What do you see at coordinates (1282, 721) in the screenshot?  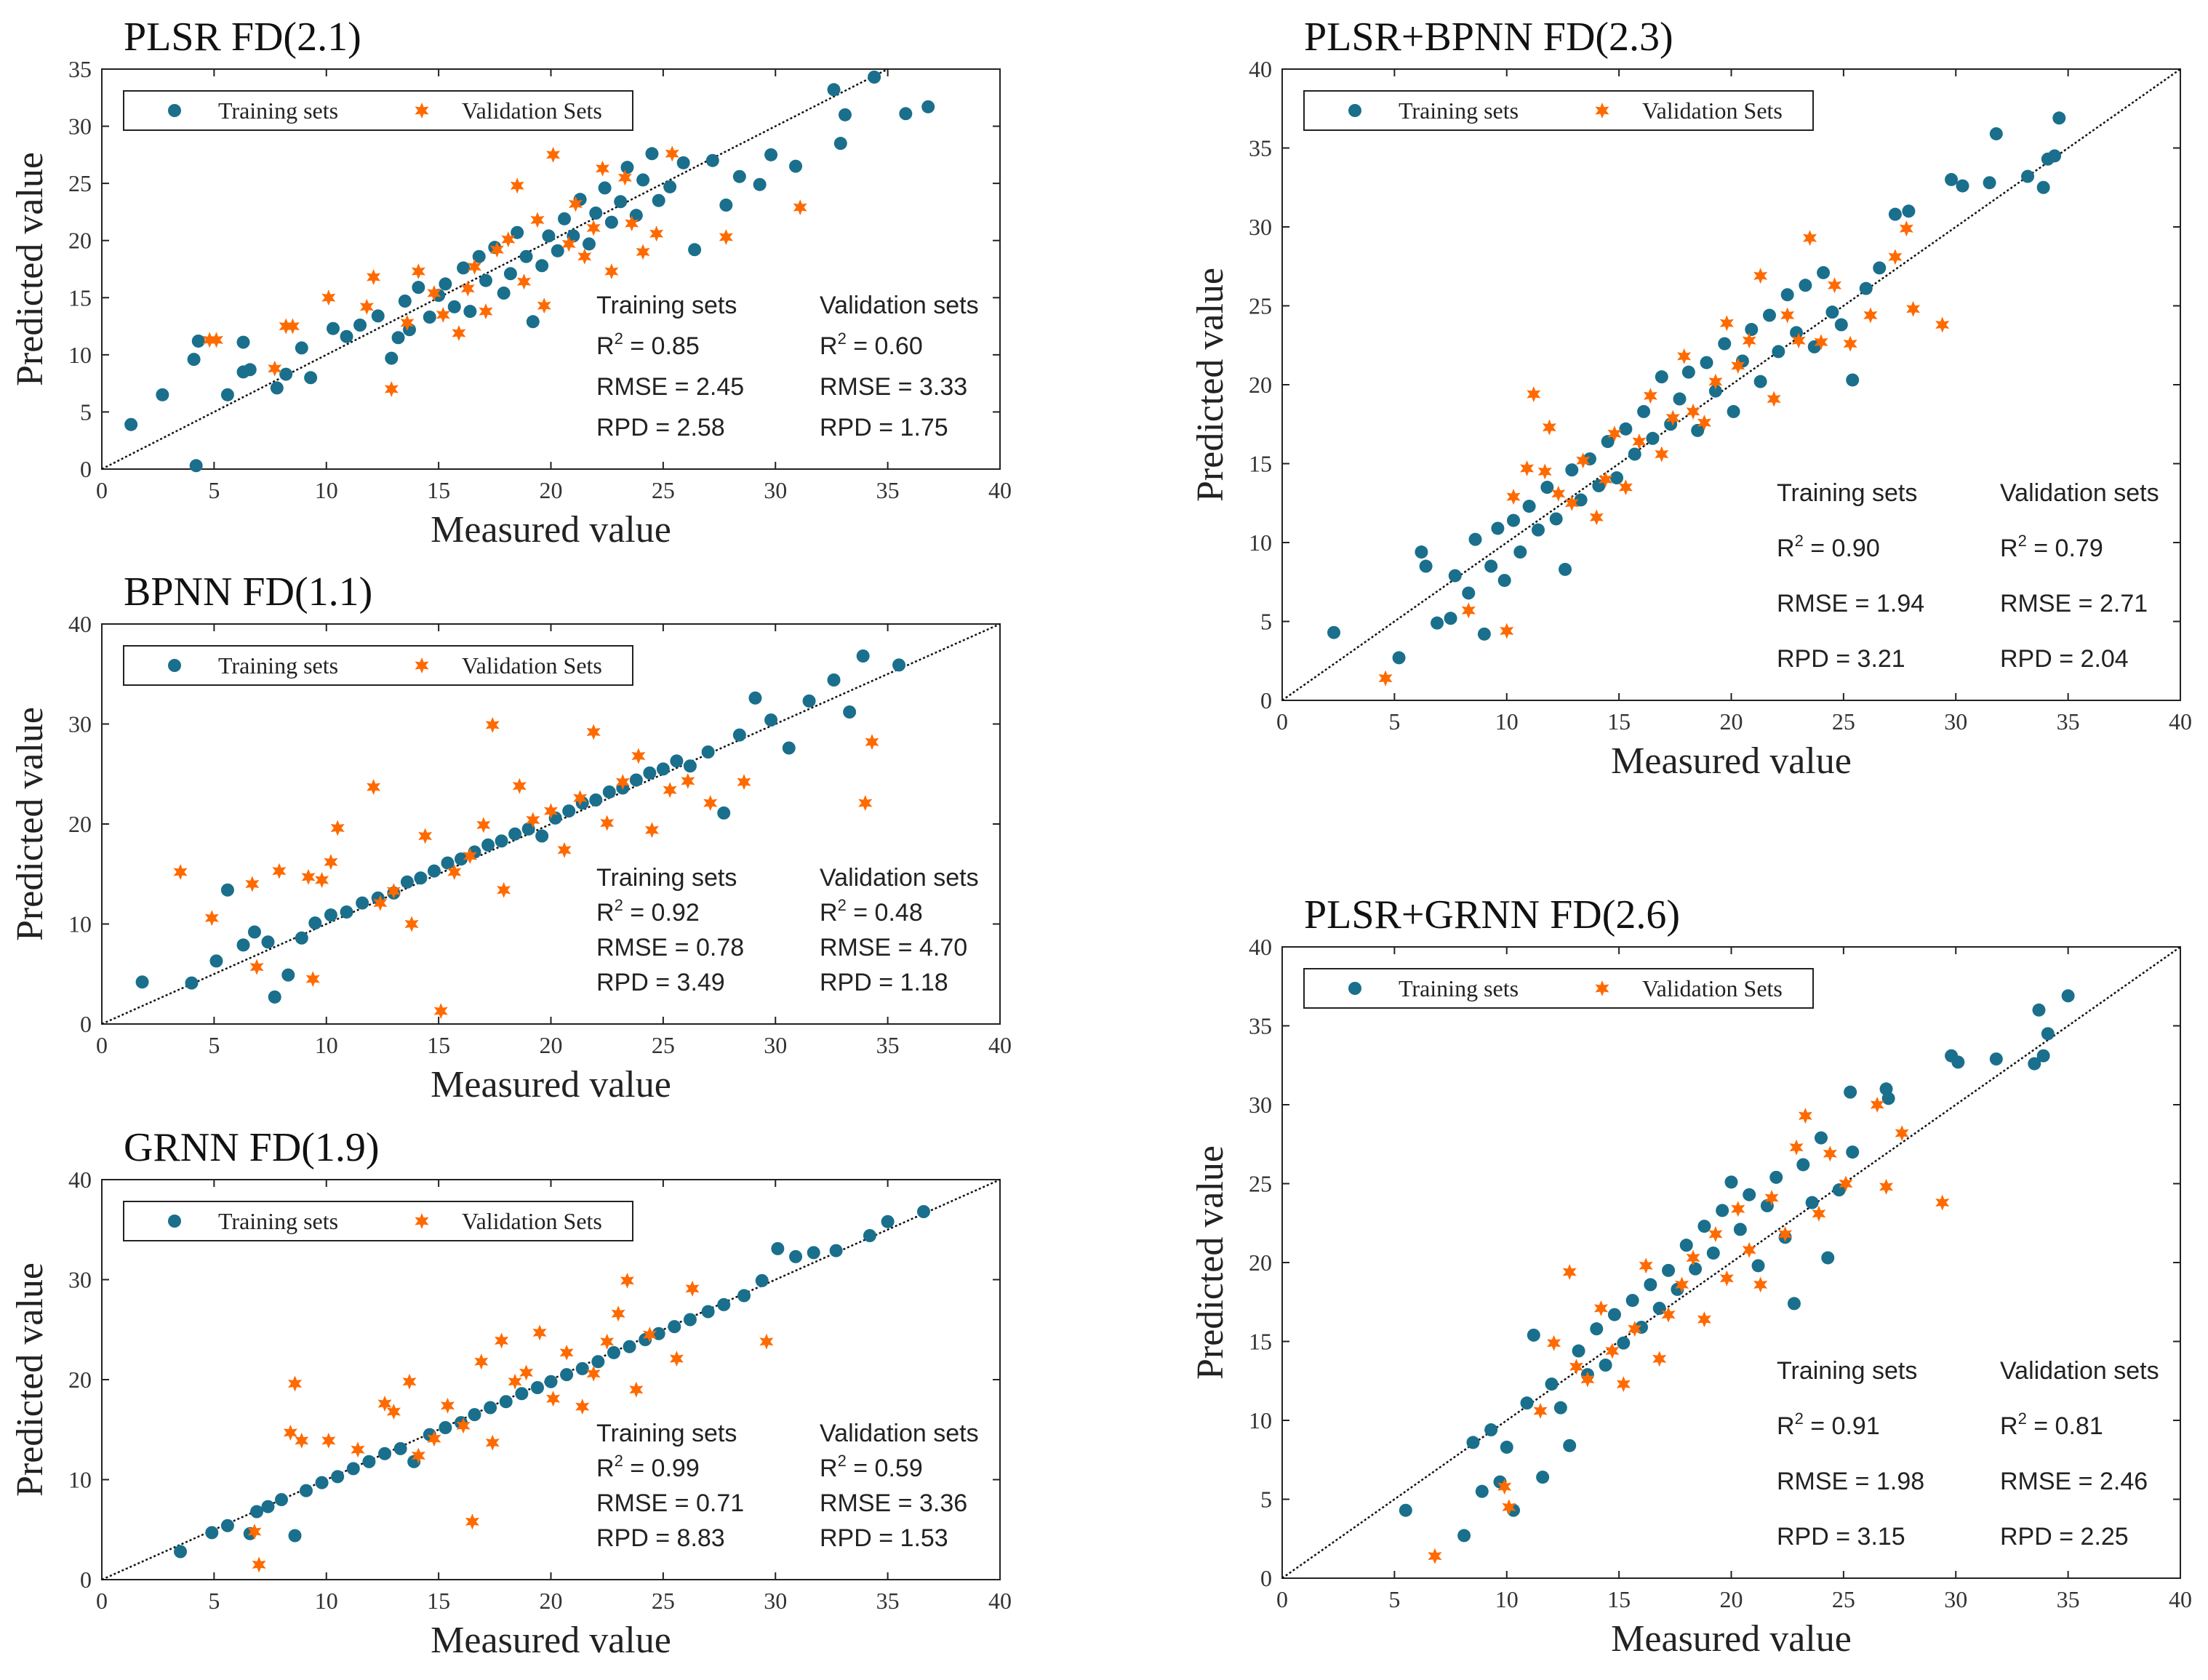 I see `x-tick-label: 0` at bounding box center [1282, 721].